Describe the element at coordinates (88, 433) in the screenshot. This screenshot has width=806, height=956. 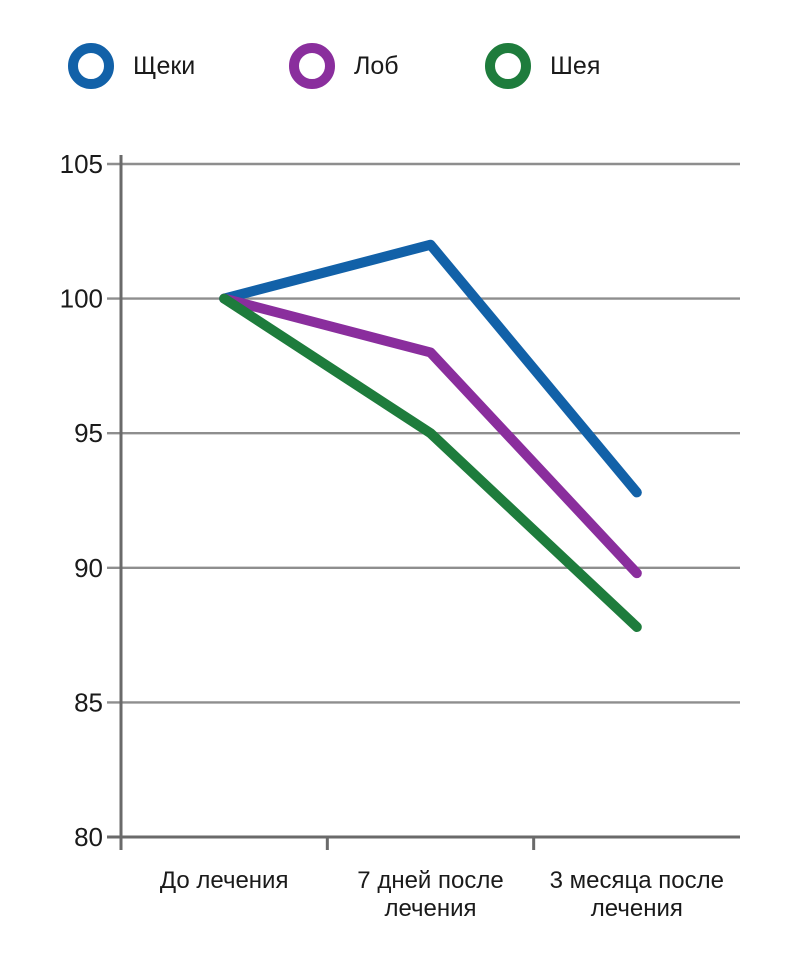
I see `y-tick-label: 95` at that location.